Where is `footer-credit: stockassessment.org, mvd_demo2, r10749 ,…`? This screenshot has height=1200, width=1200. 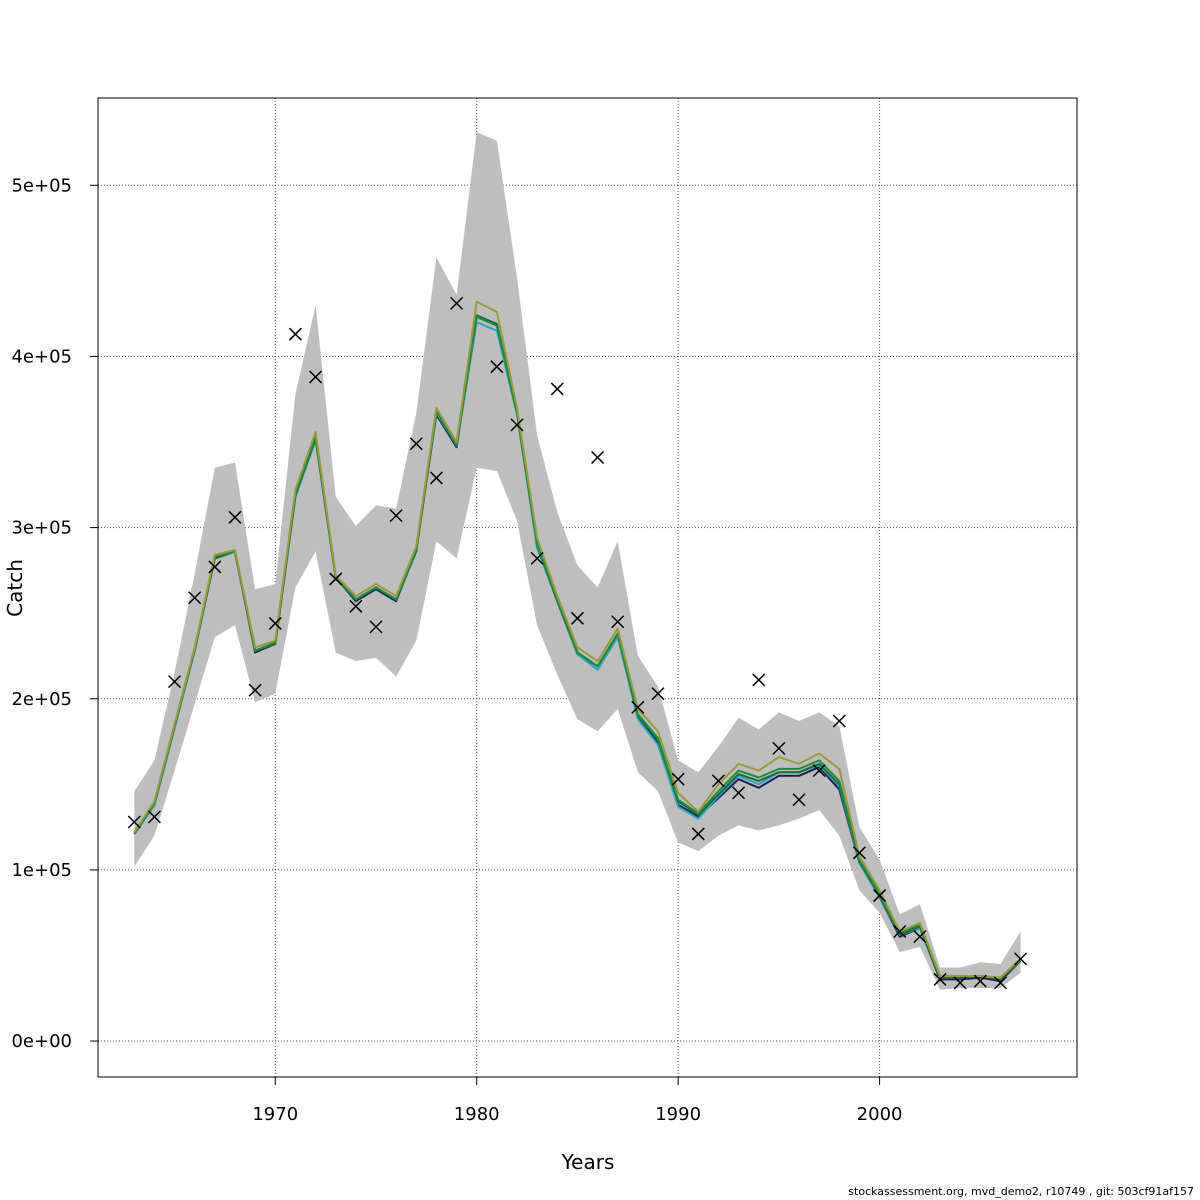 footer-credit: stockassessment.org, mvd_demo2, r10749 ,… is located at coordinates (1021, 1191).